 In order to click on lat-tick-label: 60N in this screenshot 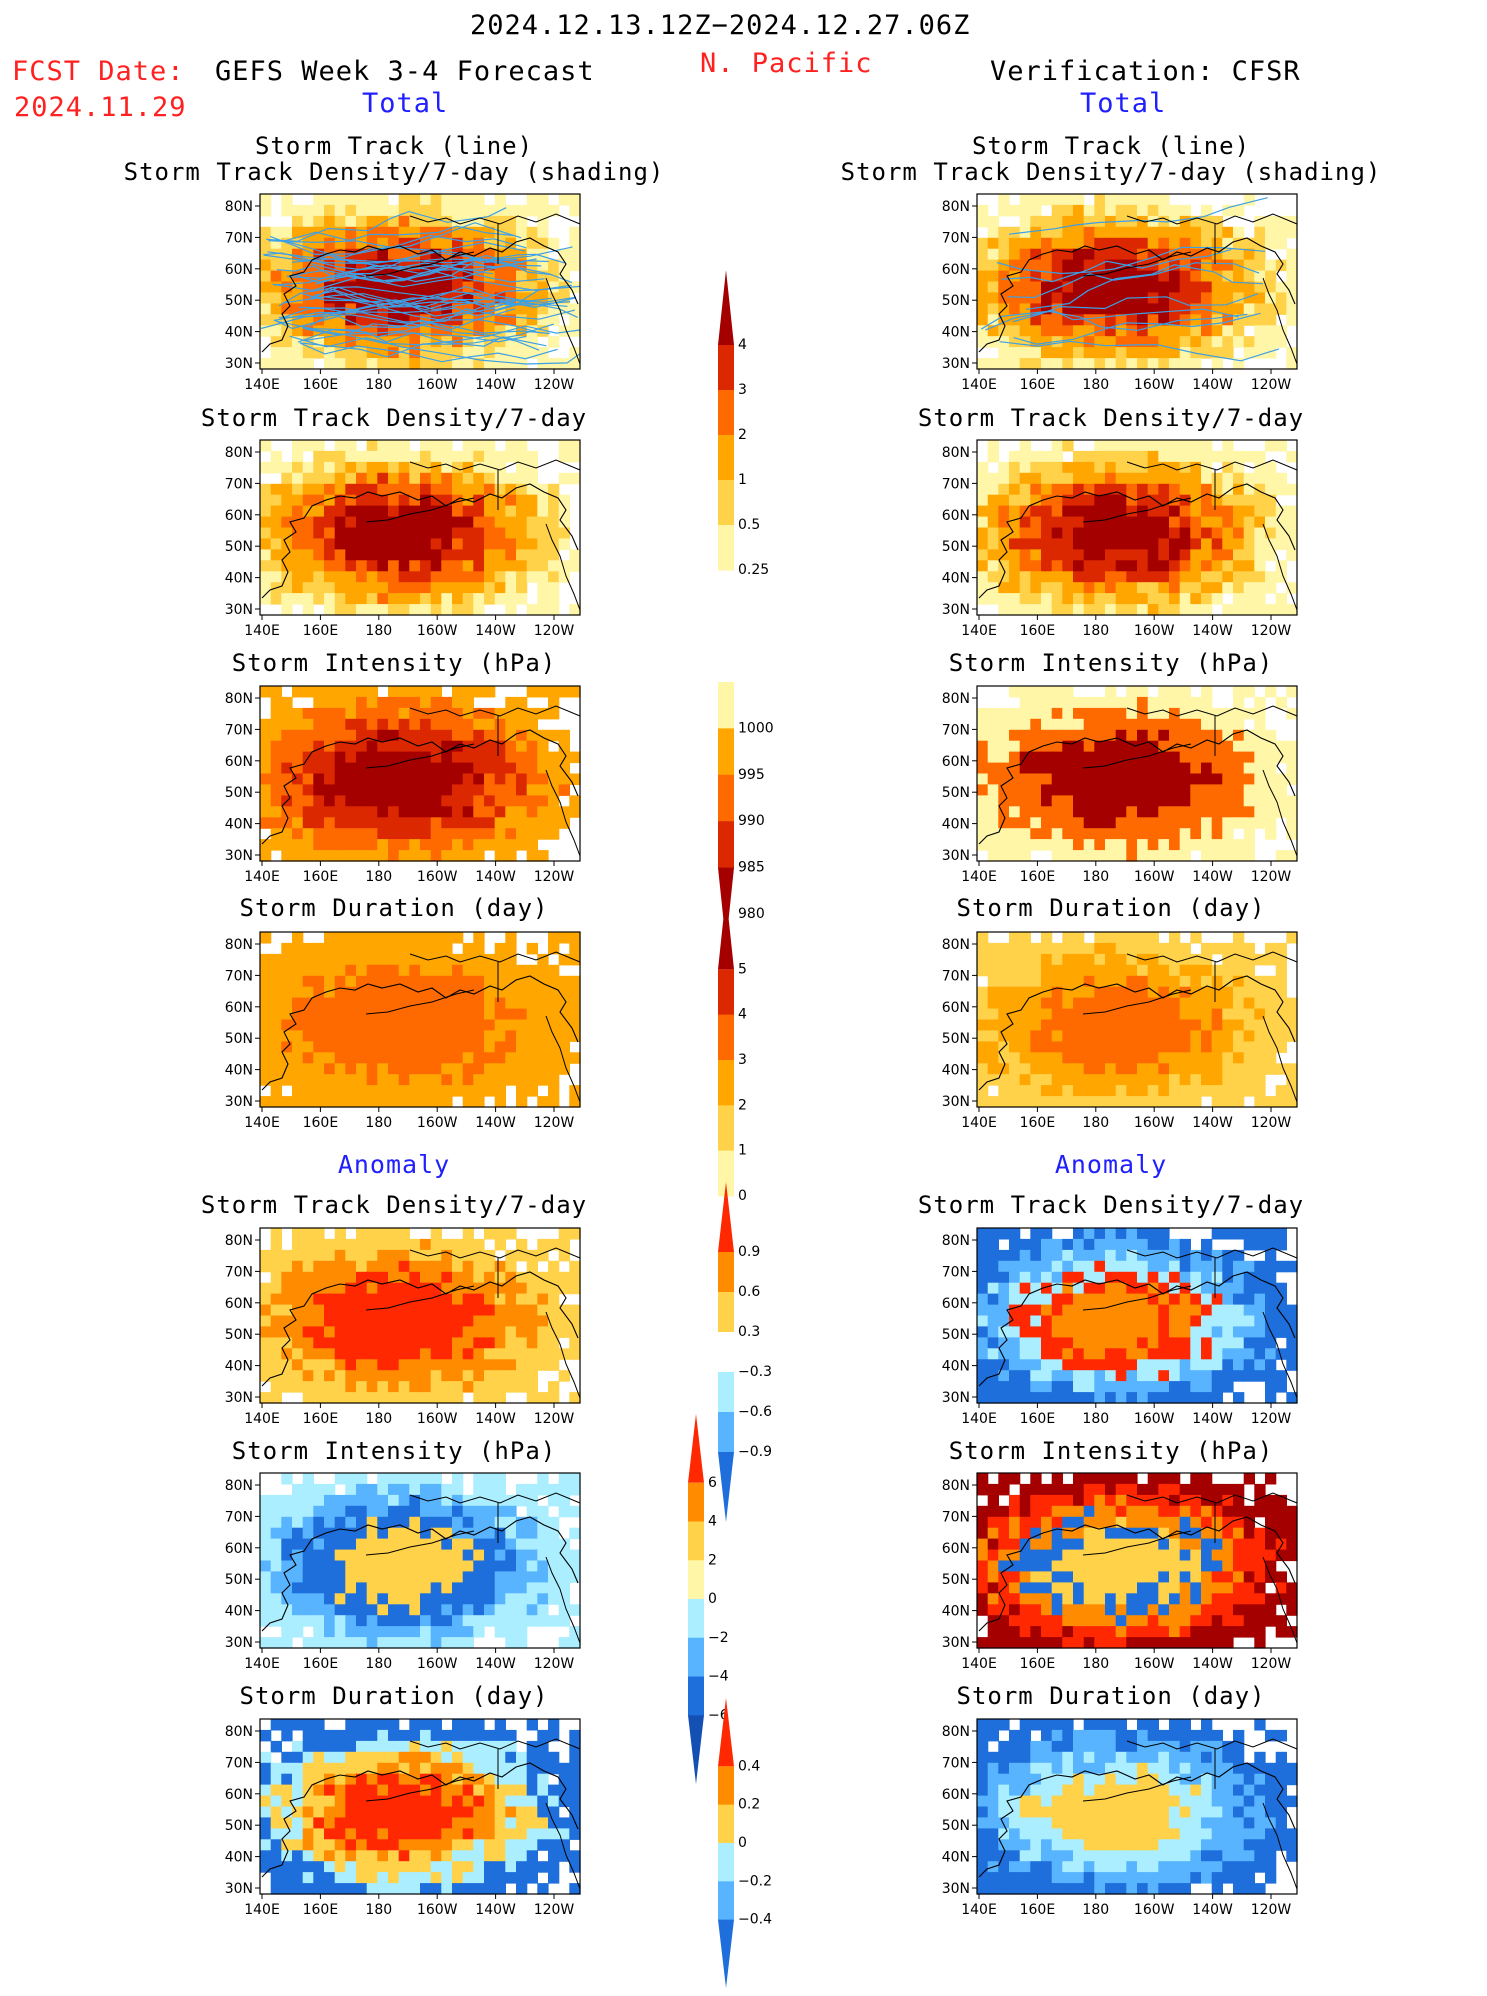, I will do `click(239, 270)`.